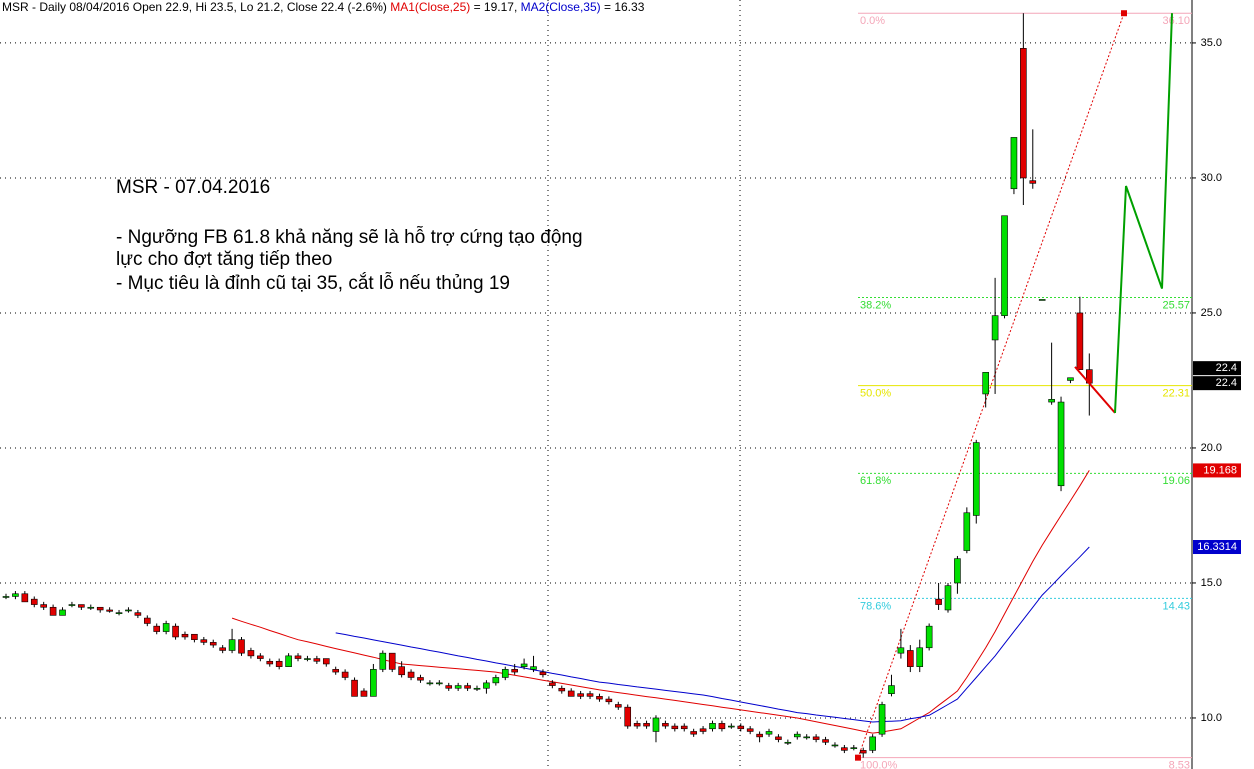  I want to click on y-tick-label: 20.0, so click(1211, 448).